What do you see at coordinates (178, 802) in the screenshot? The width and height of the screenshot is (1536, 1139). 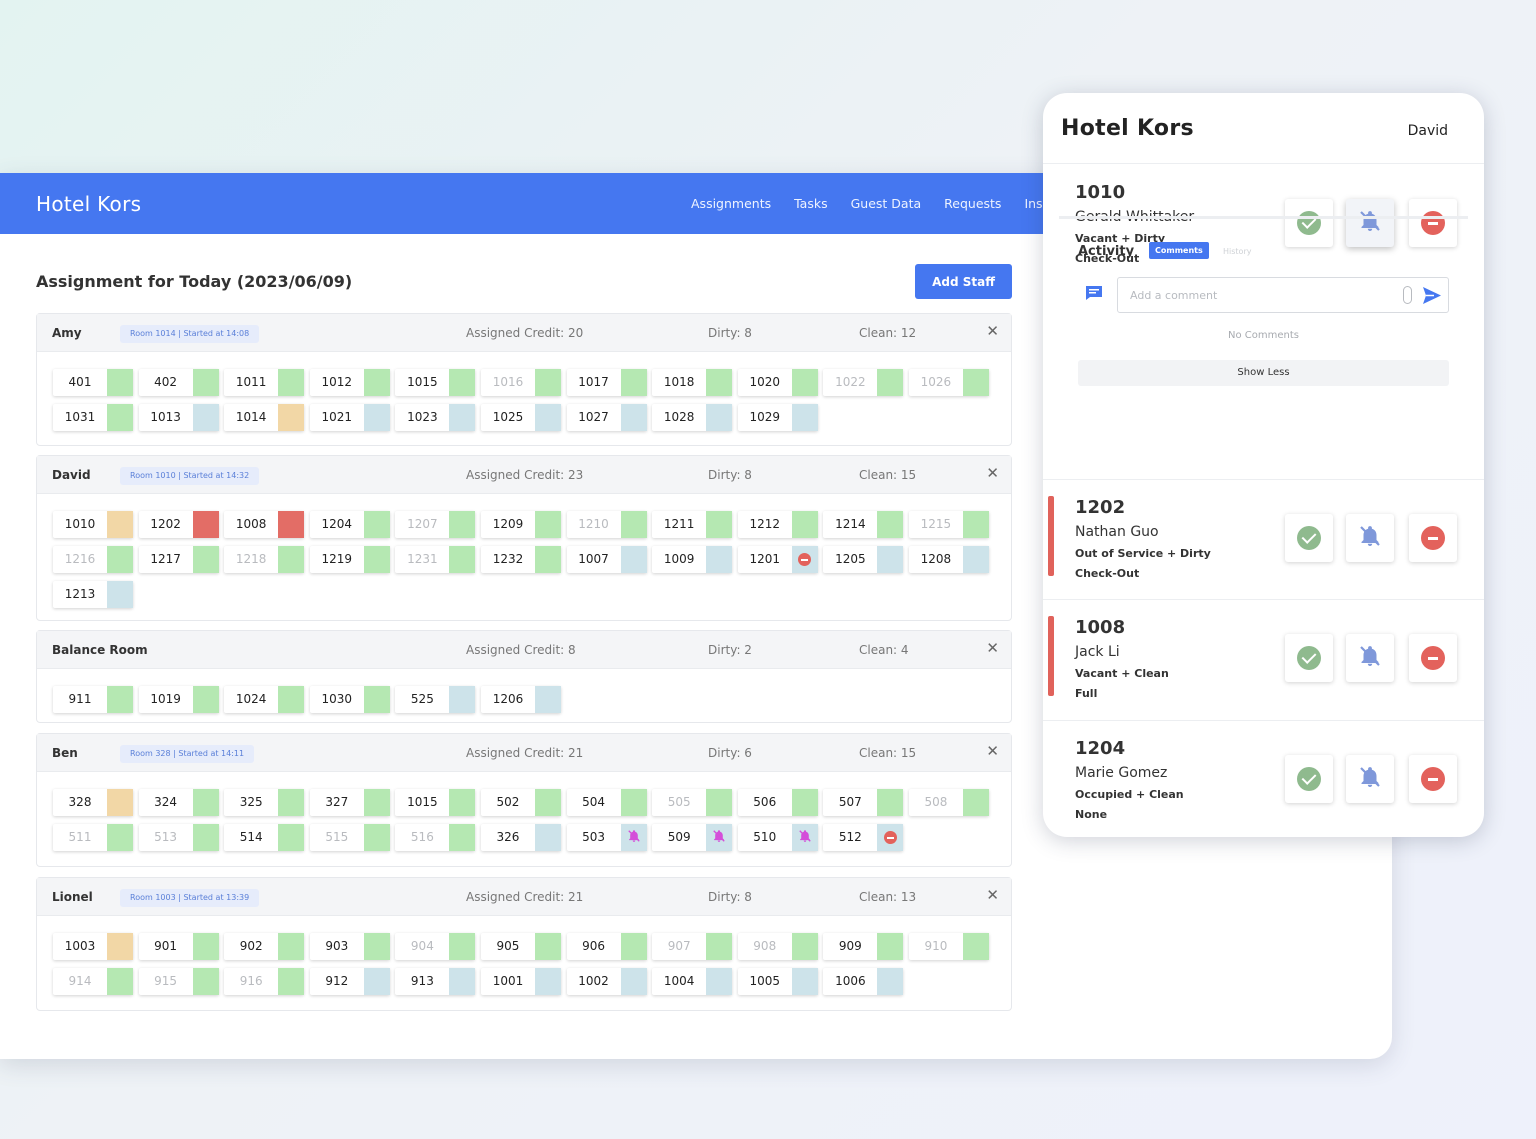 I see `room-chip: 324` at bounding box center [178, 802].